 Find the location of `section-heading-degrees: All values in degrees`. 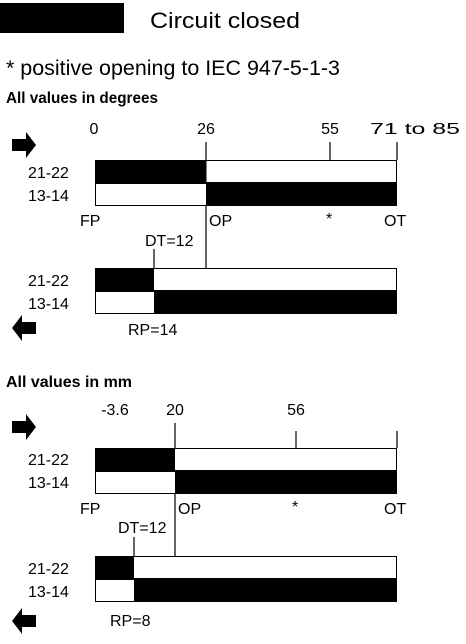

section-heading-degrees: All values in degrees is located at coordinates (82, 98).